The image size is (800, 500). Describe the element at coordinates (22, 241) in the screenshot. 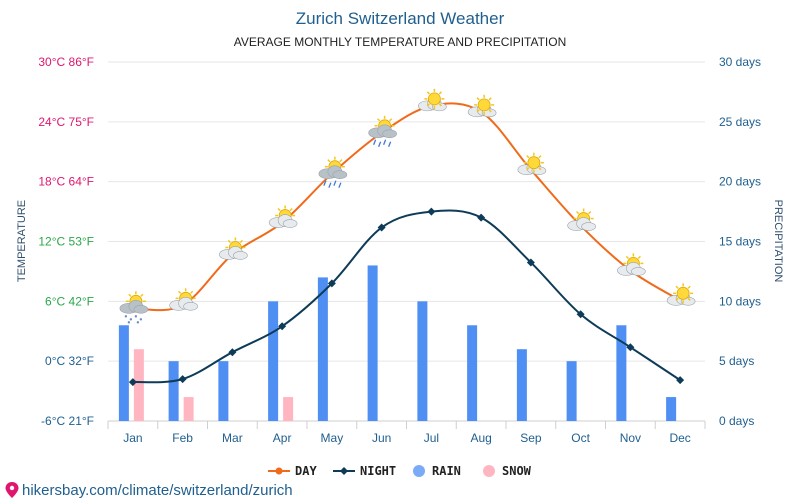

I see `left-axis-label: TEMPERATURE` at that location.